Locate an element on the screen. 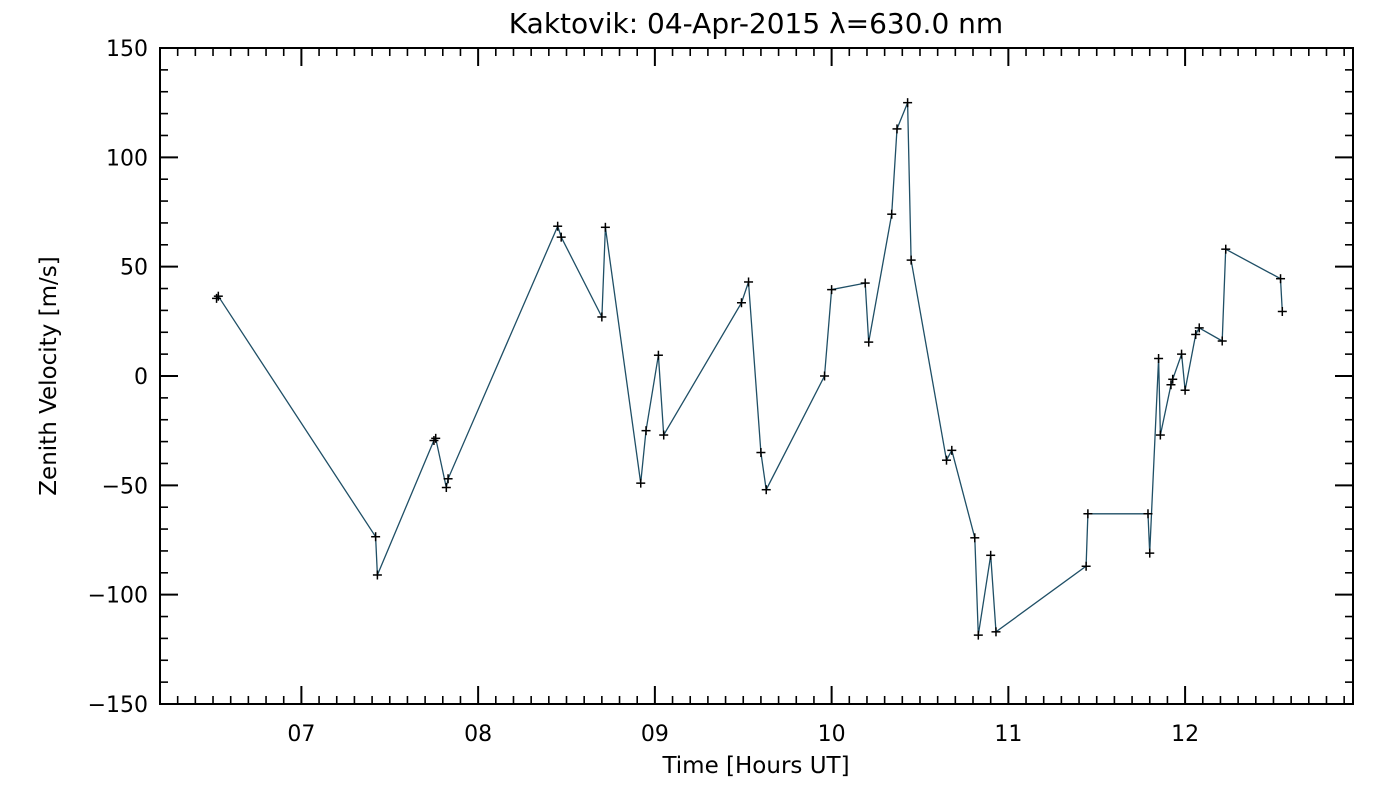 Image resolution: width=1400 pixels, height=800 pixels. x-tick-label: 08 is located at coordinates (478, 734).